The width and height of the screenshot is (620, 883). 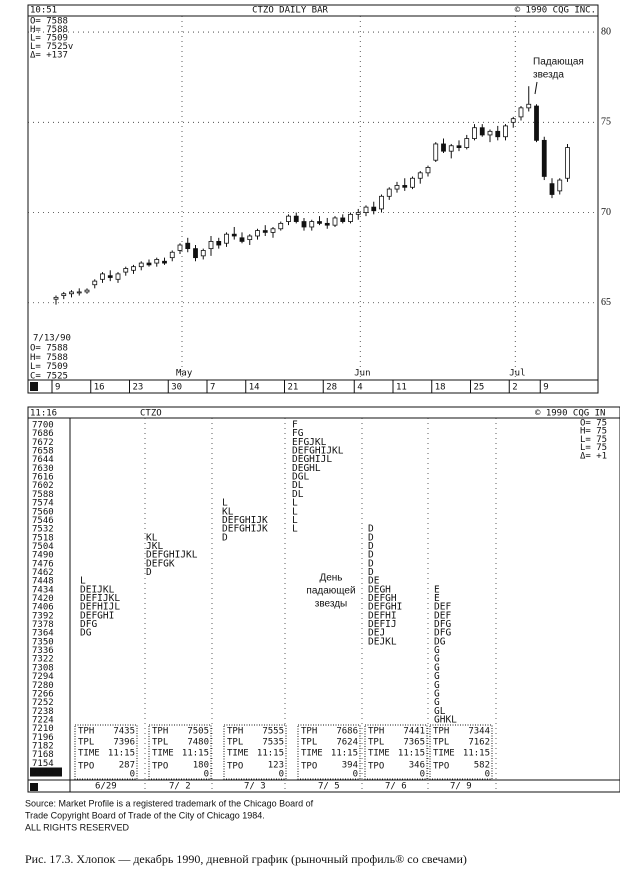 I want to click on y-tick-label: 7420, so click(x=43, y=599).